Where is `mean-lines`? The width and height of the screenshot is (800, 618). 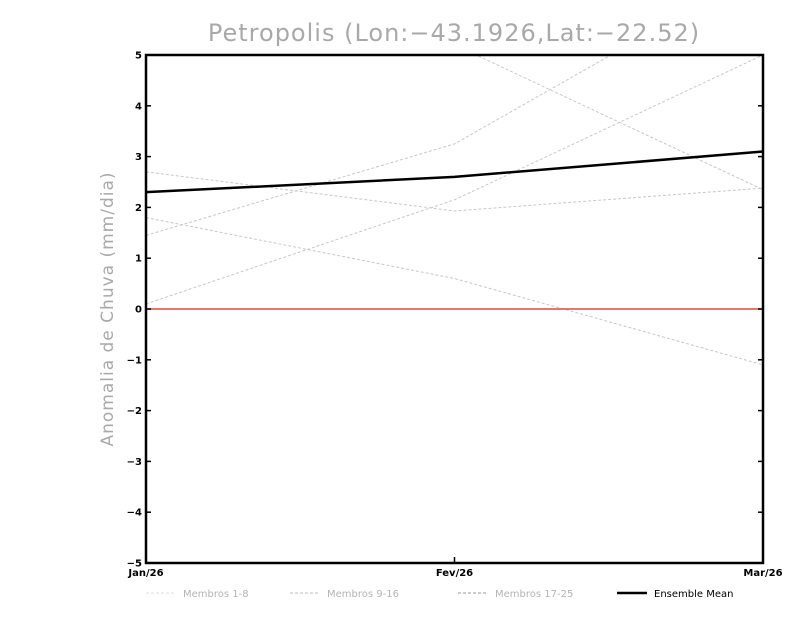
mean-lines is located at coordinates (454, 172).